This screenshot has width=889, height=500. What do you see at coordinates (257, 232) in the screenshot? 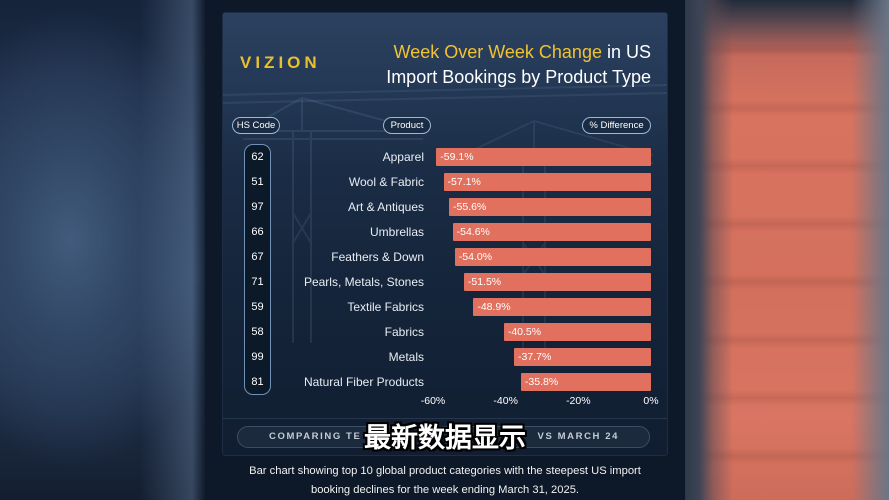
I see `hs-code: 66` at bounding box center [257, 232].